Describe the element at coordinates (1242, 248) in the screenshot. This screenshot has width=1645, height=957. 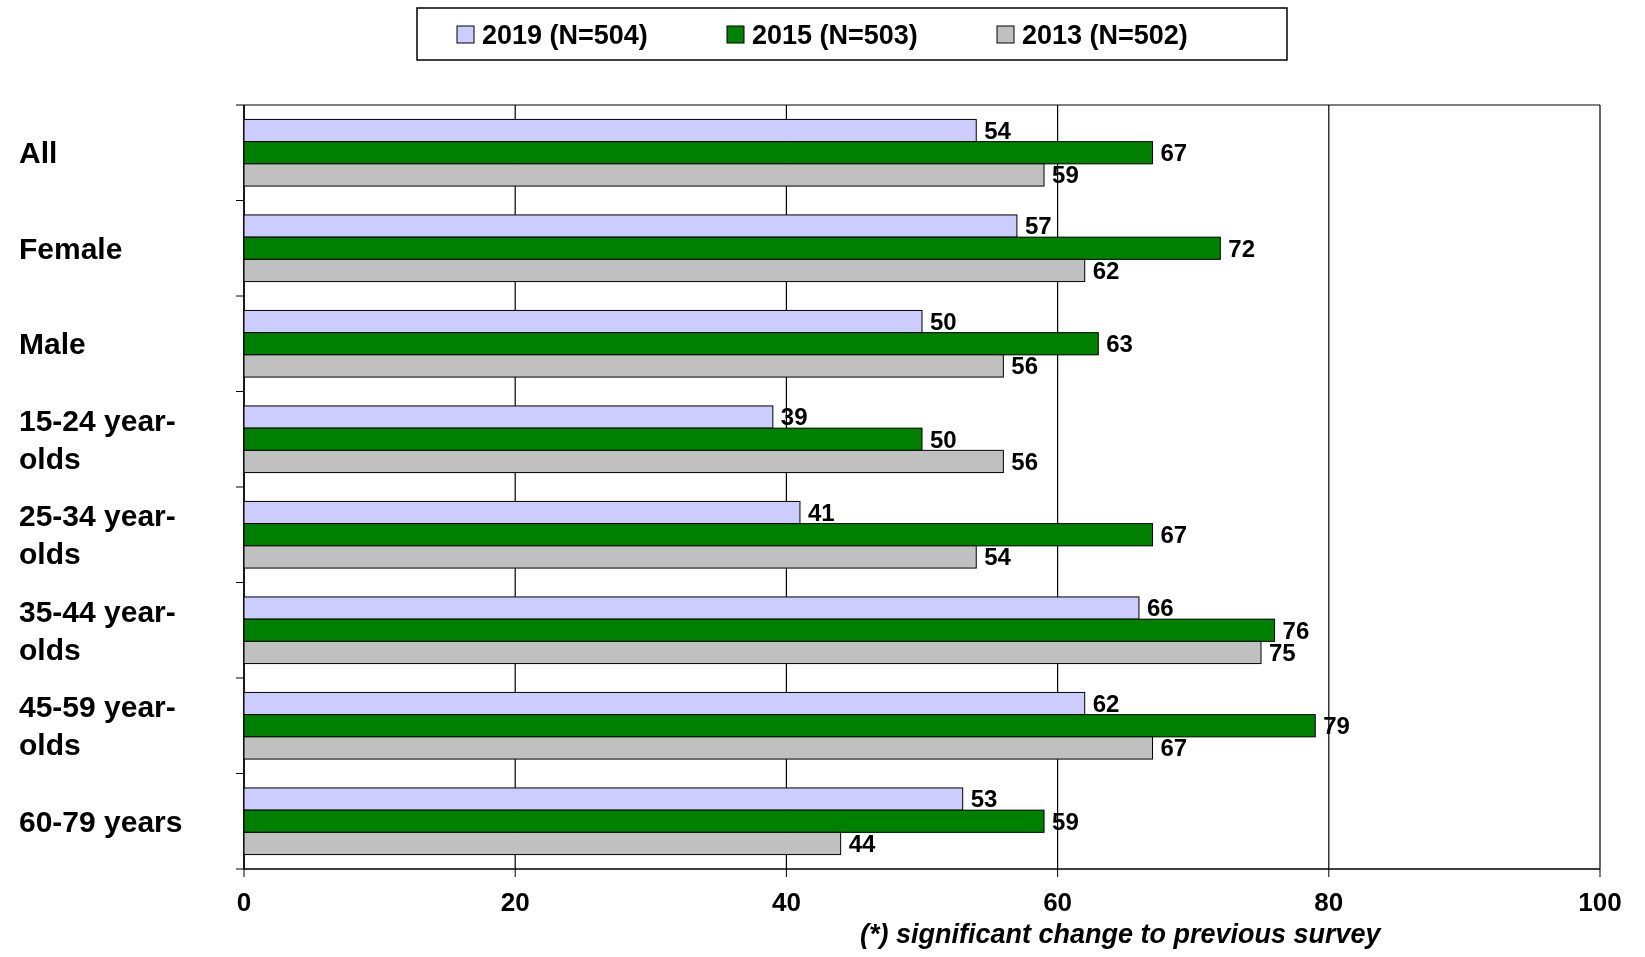
I see `data-label: 72` at that location.